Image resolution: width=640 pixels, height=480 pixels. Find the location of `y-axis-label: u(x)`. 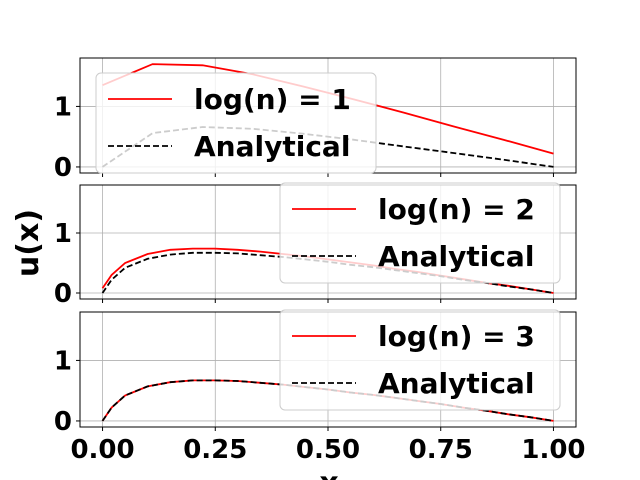

y-axis-label: u(x) is located at coordinates (28, 243).